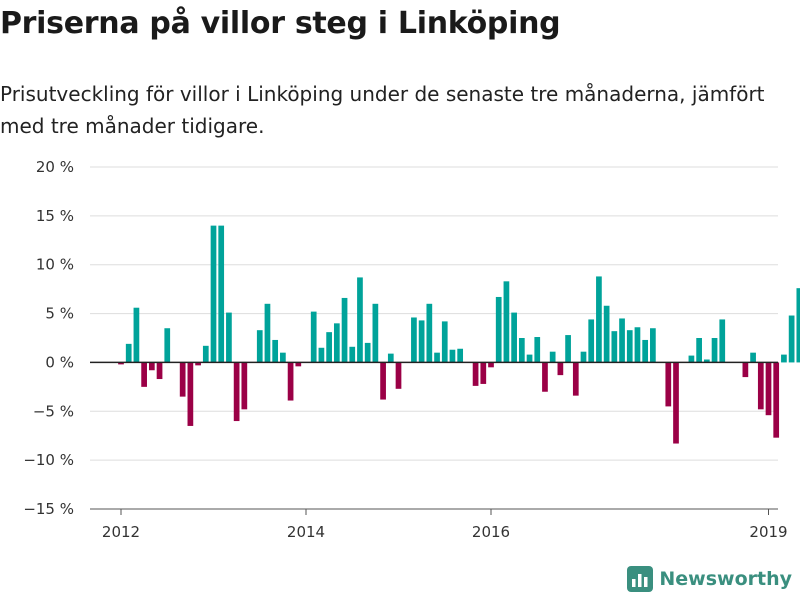 The width and height of the screenshot is (800, 600). Describe the element at coordinates (53, 411) in the screenshot. I see `y-tick-label: −5 %` at that location.